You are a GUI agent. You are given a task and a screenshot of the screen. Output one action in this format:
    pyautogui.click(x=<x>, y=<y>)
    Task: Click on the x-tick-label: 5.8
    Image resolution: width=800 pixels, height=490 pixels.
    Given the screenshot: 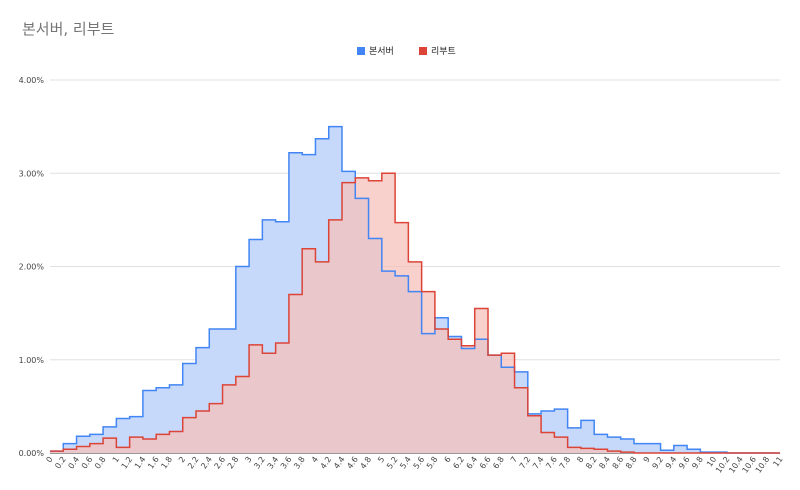 What is the action you would take?
    pyautogui.click(x=432, y=463)
    